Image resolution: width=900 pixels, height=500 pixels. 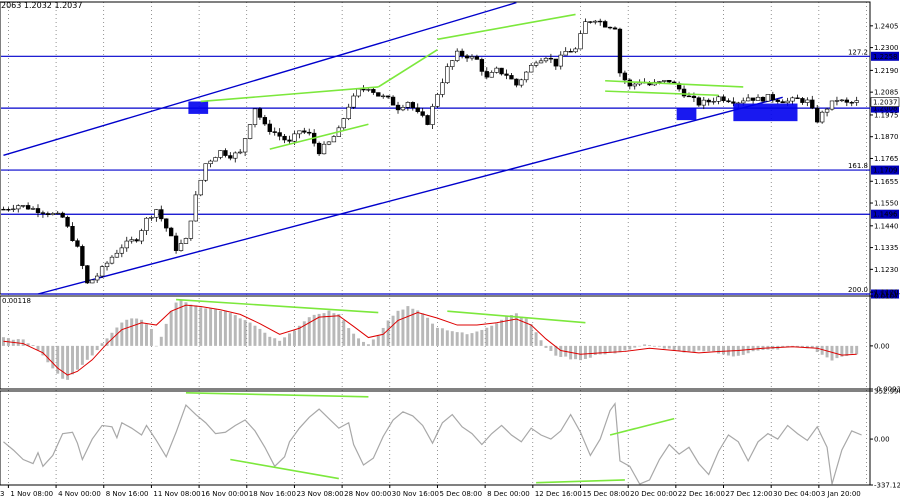 I want to click on price-tag-label: 1.2008, so click(x=885, y=109).